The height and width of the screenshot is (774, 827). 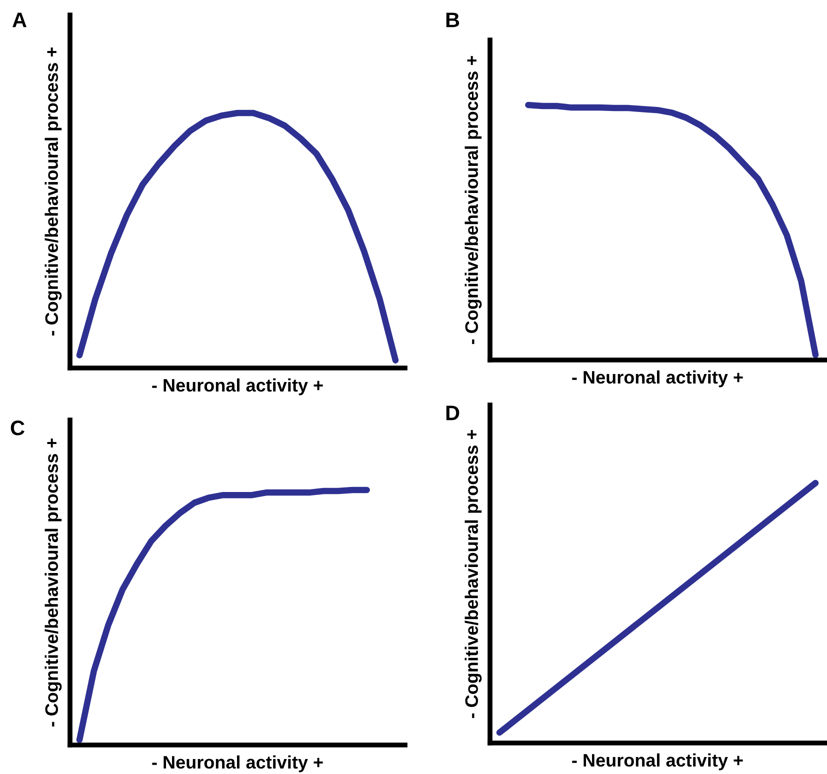 What do you see at coordinates (453, 413) in the screenshot?
I see `chart-title: D` at bounding box center [453, 413].